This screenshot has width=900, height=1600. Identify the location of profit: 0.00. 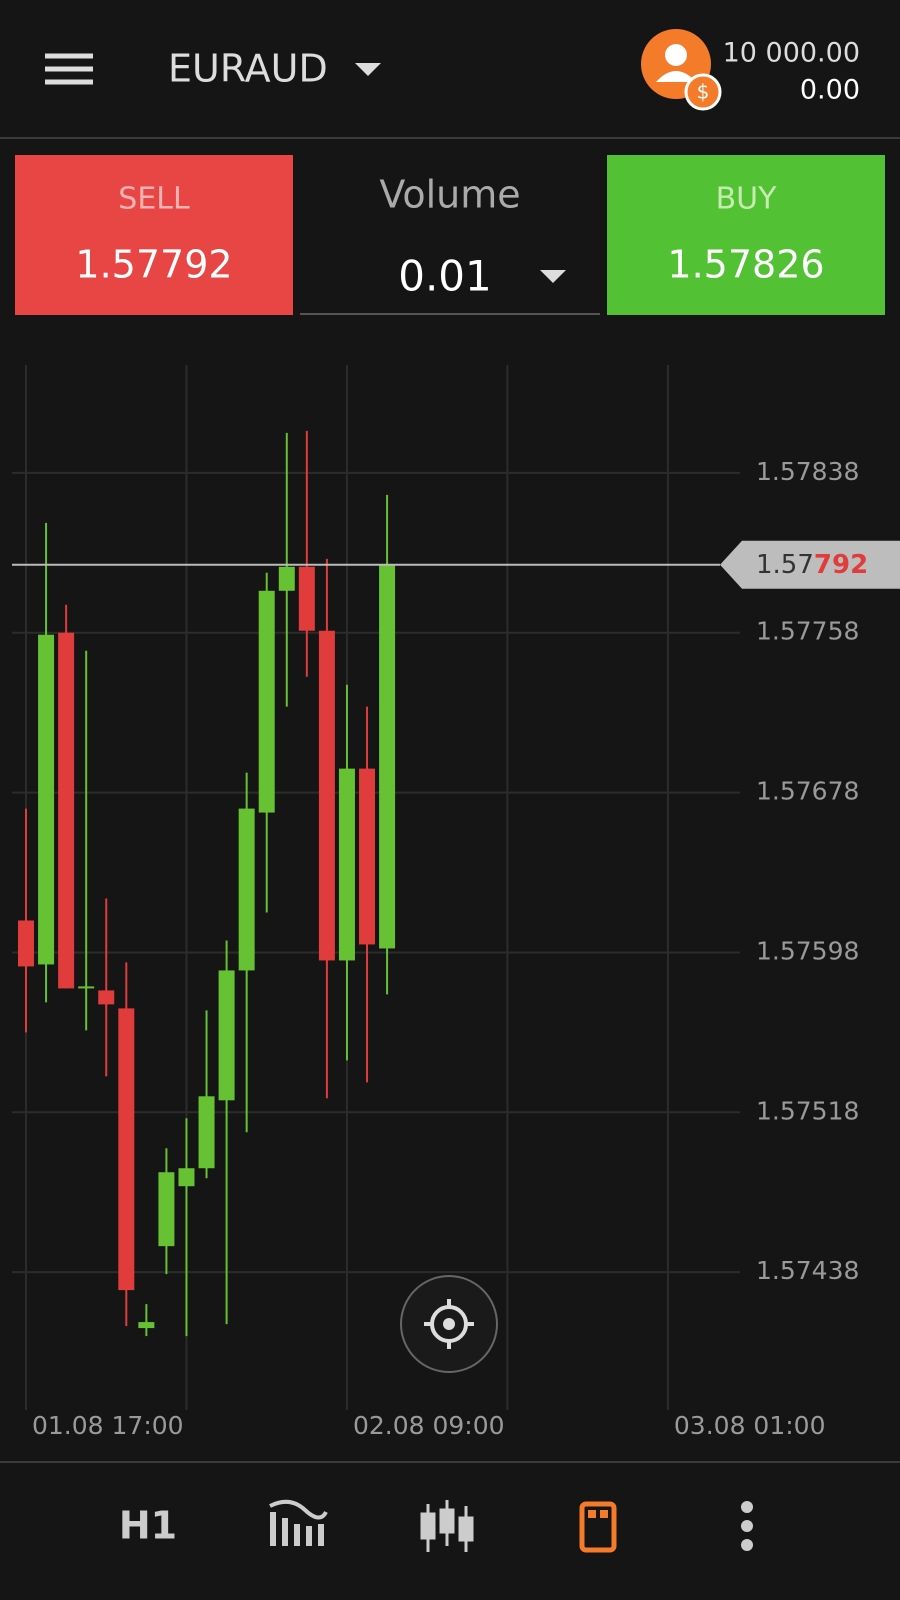
(830, 90).